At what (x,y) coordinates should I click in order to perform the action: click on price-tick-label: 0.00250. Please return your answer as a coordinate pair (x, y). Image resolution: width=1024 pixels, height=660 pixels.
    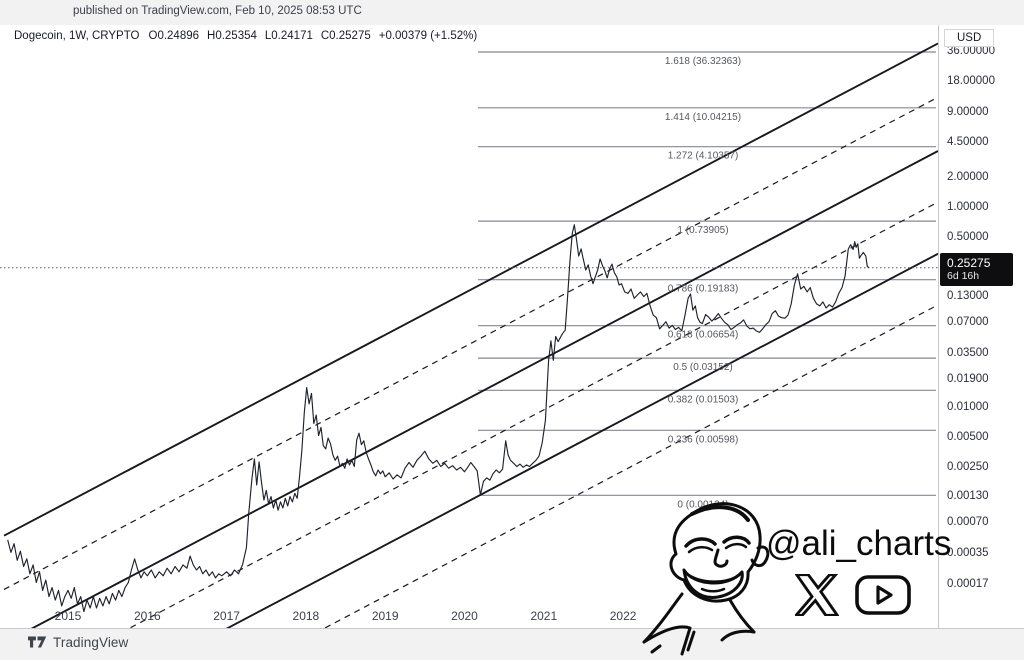
    Looking at the image, I should click on (968, 467).